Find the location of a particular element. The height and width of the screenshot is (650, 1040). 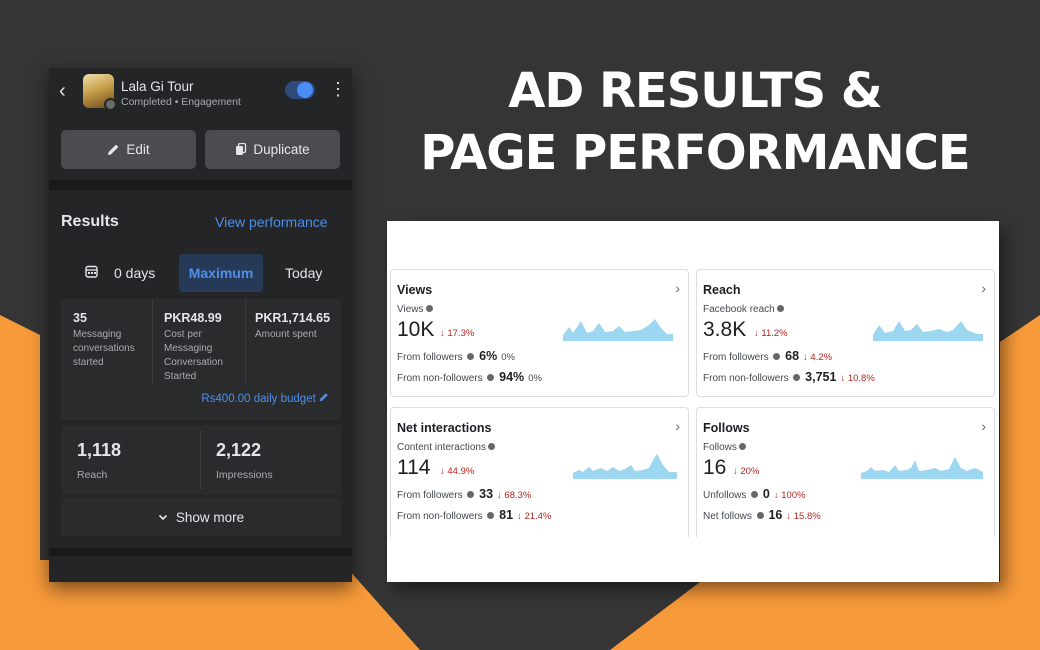

toggle-knob is located at coordinates (305, 90).